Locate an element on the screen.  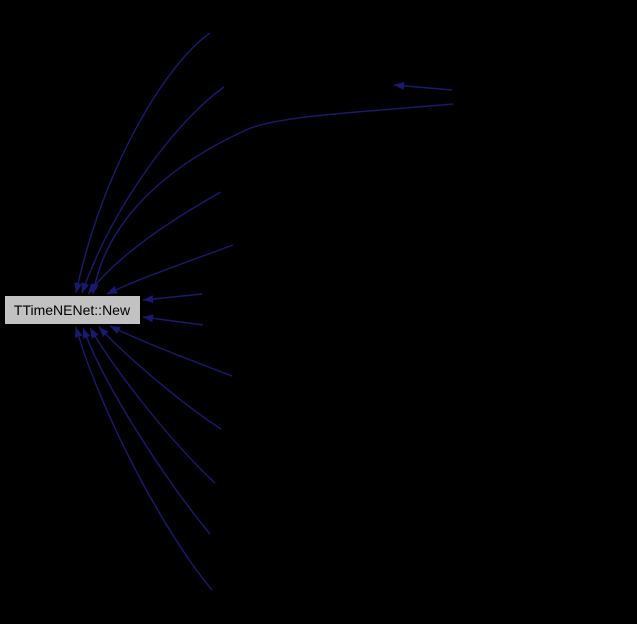
function-node-box is located at coordinates (72, 310).